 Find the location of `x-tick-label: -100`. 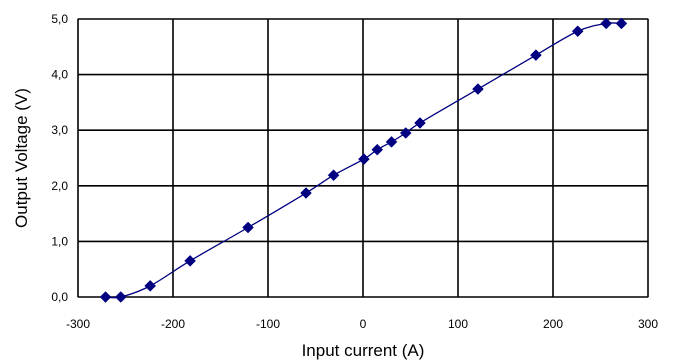

x-tick-label: -100 is located at coordinates (268, 324).